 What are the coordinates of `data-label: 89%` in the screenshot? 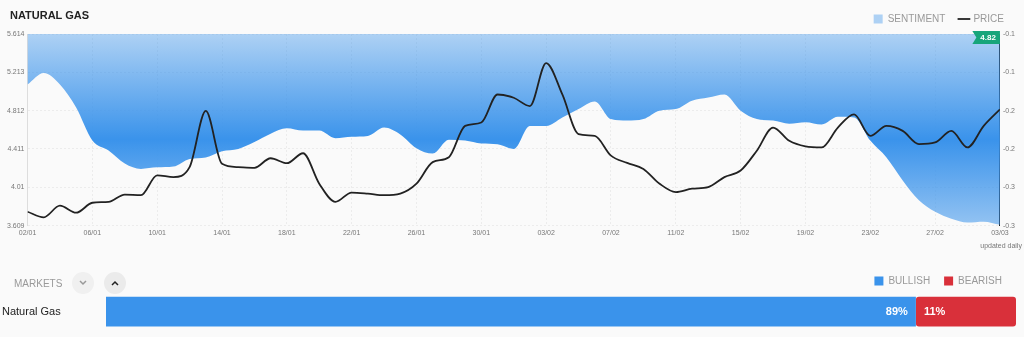 It's located at (897, 310).